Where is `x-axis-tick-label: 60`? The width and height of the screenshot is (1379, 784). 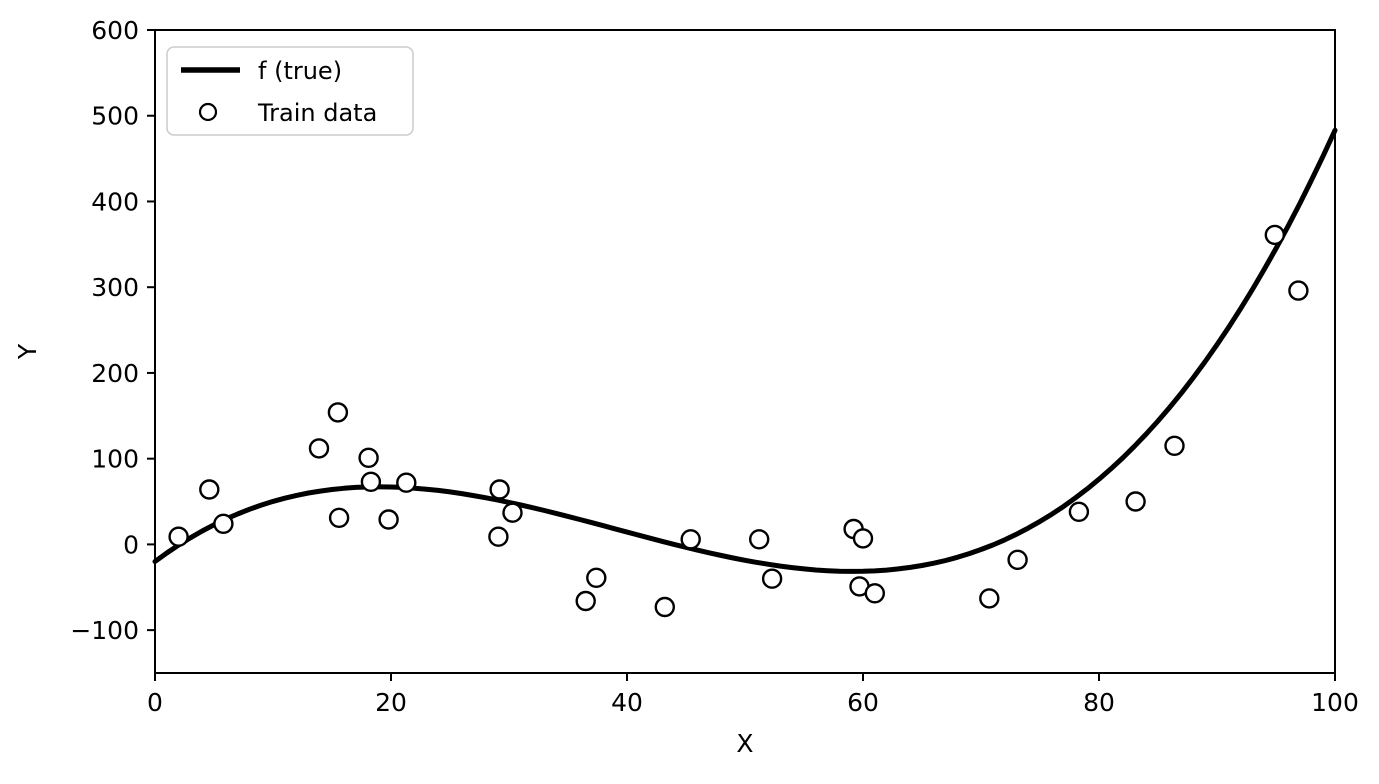 x-axis-tick-label: 60 is located at coordinates (863, 702).